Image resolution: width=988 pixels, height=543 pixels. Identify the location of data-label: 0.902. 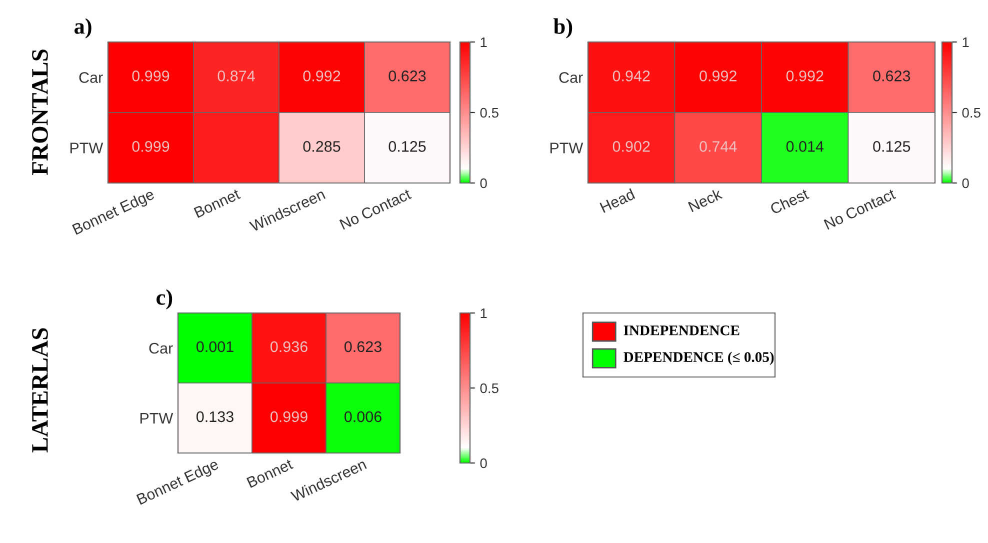
(631, 146).